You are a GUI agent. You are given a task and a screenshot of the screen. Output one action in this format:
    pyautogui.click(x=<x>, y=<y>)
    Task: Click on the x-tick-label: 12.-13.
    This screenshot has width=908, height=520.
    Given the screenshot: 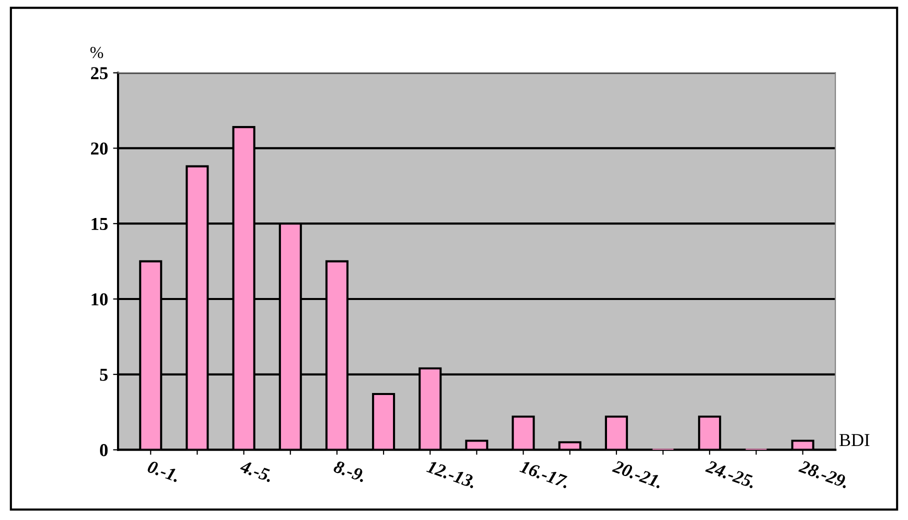 What is the action you would take?
    pyautogui.click(x=451, y=474)
    